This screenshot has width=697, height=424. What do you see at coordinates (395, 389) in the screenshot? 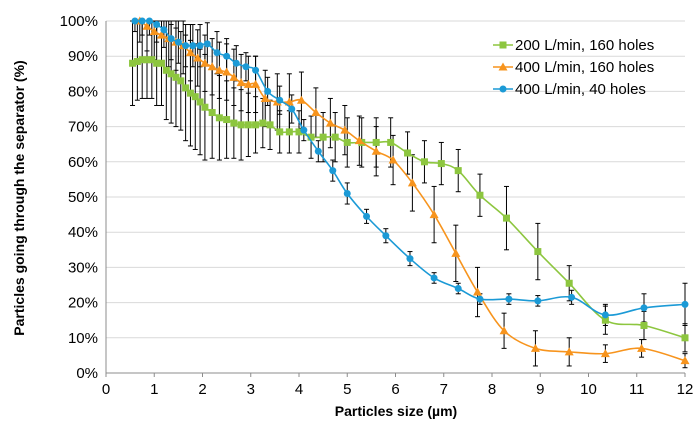
I see `x-tick-label: 6` at bounding box center [395, 389].